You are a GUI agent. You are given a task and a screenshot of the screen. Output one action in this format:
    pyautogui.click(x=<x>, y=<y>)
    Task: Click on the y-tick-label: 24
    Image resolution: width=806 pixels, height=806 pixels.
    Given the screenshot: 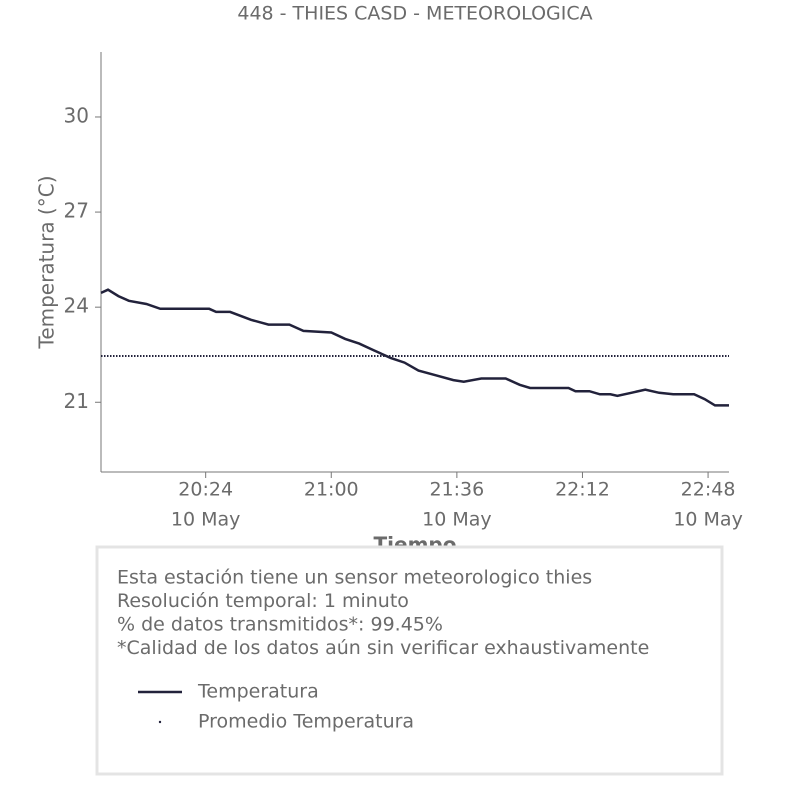 What is the action you would take?
    pyautogui.click(x=76, y=306)
    